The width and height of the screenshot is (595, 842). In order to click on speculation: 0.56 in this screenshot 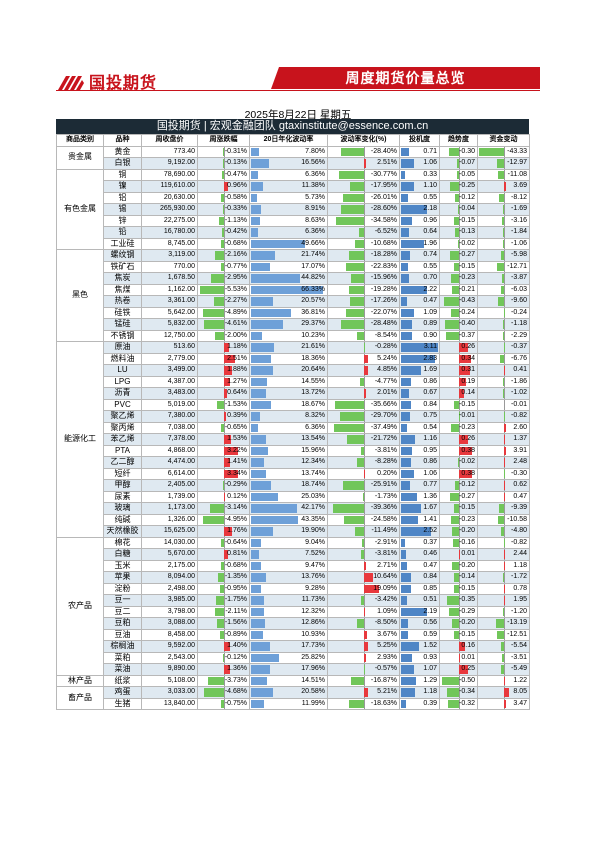, I will do `click(419, 623)`.